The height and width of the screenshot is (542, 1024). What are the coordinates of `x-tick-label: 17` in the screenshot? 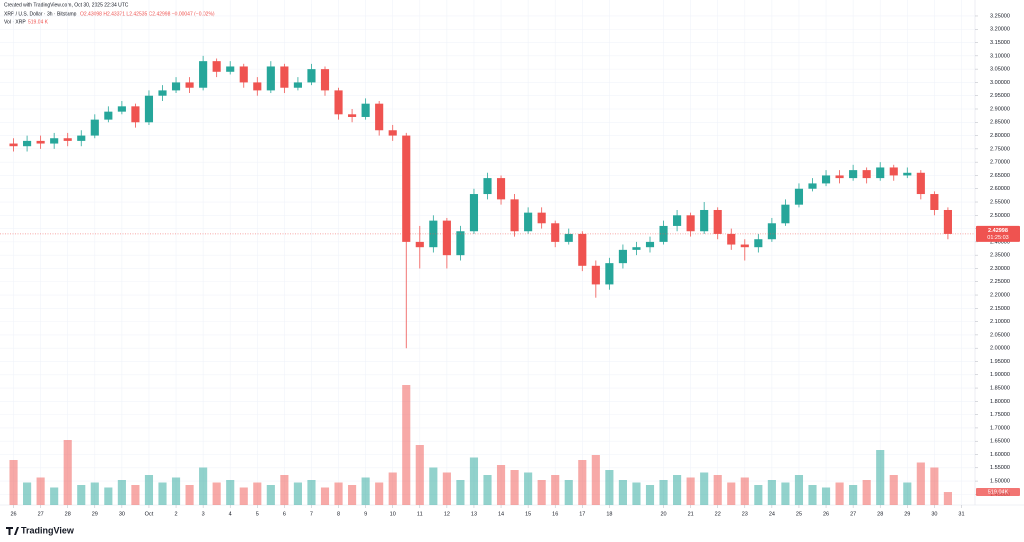 It's located at (582, 514).